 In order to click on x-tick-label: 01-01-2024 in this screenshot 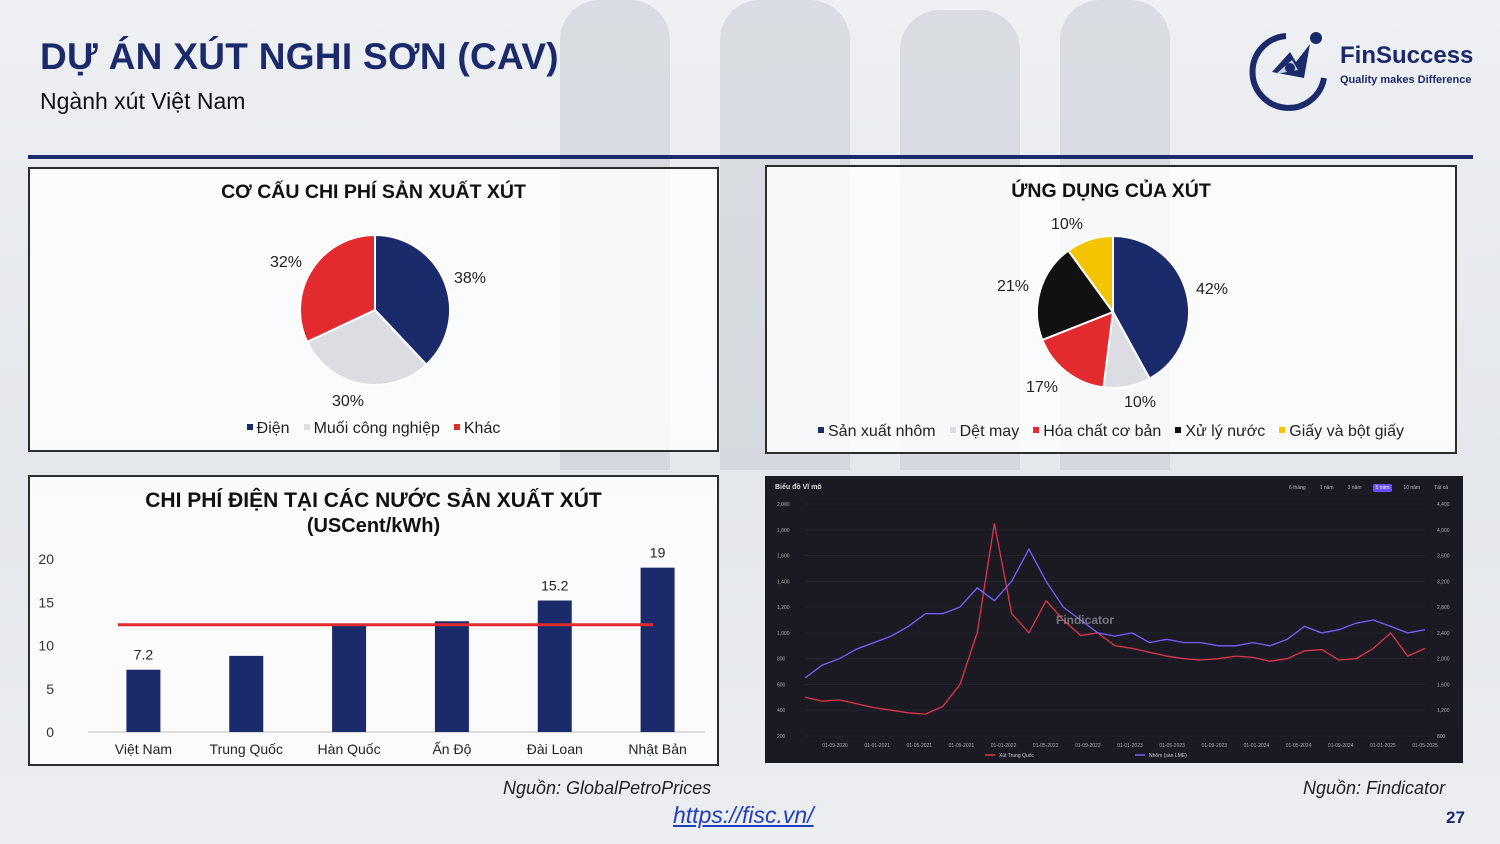, I will do `click(1257, 746)`.